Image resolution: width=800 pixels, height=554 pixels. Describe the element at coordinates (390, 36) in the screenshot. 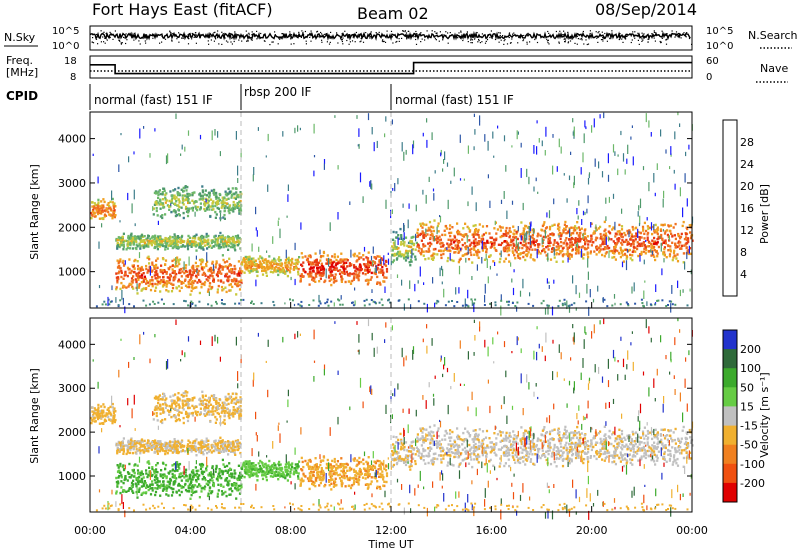

I see `noise-sky-line` at that location.